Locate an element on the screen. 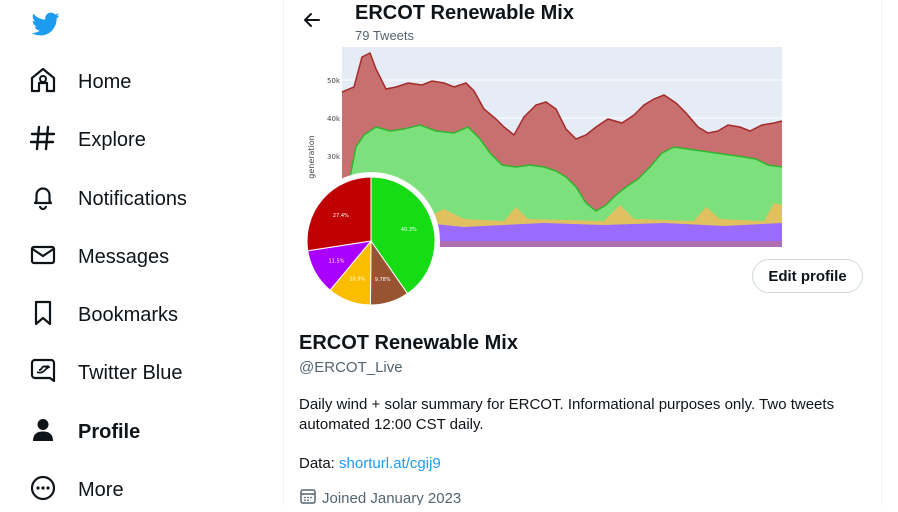 Image resolution: width=898 pixels, height=512 pixels. pie-label: 10.9% is located at coordinates (357, 279).